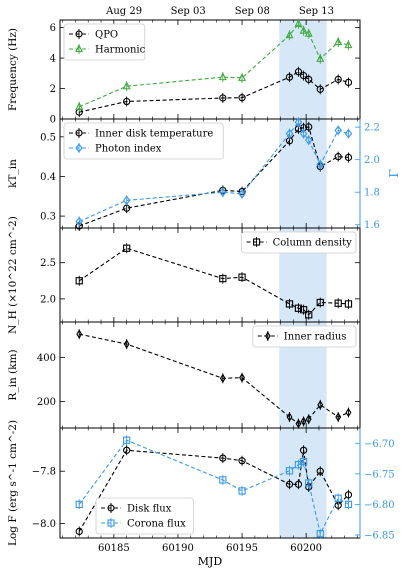 The height and width of the screenshot is (568, 407). What do you see at coordinates (252, 11) in the screenshot?
I see `top-axis-date-label: Sep 08` at bounding box center [252, 11].